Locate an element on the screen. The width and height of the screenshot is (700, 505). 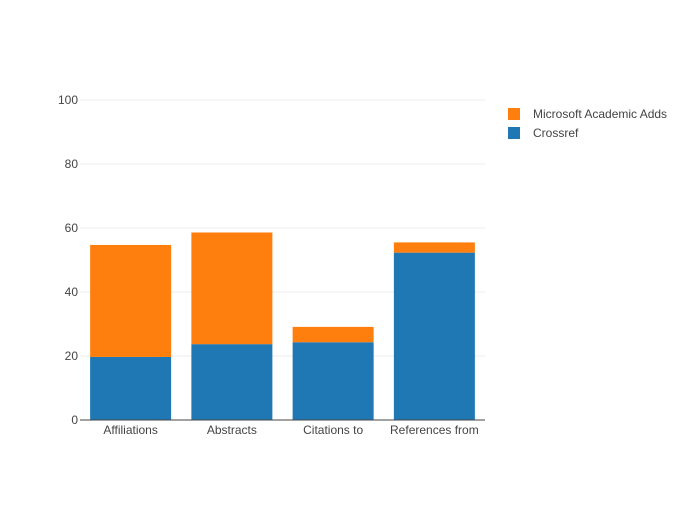
y-tick-label: 60 is located at coordinates (72, 228).